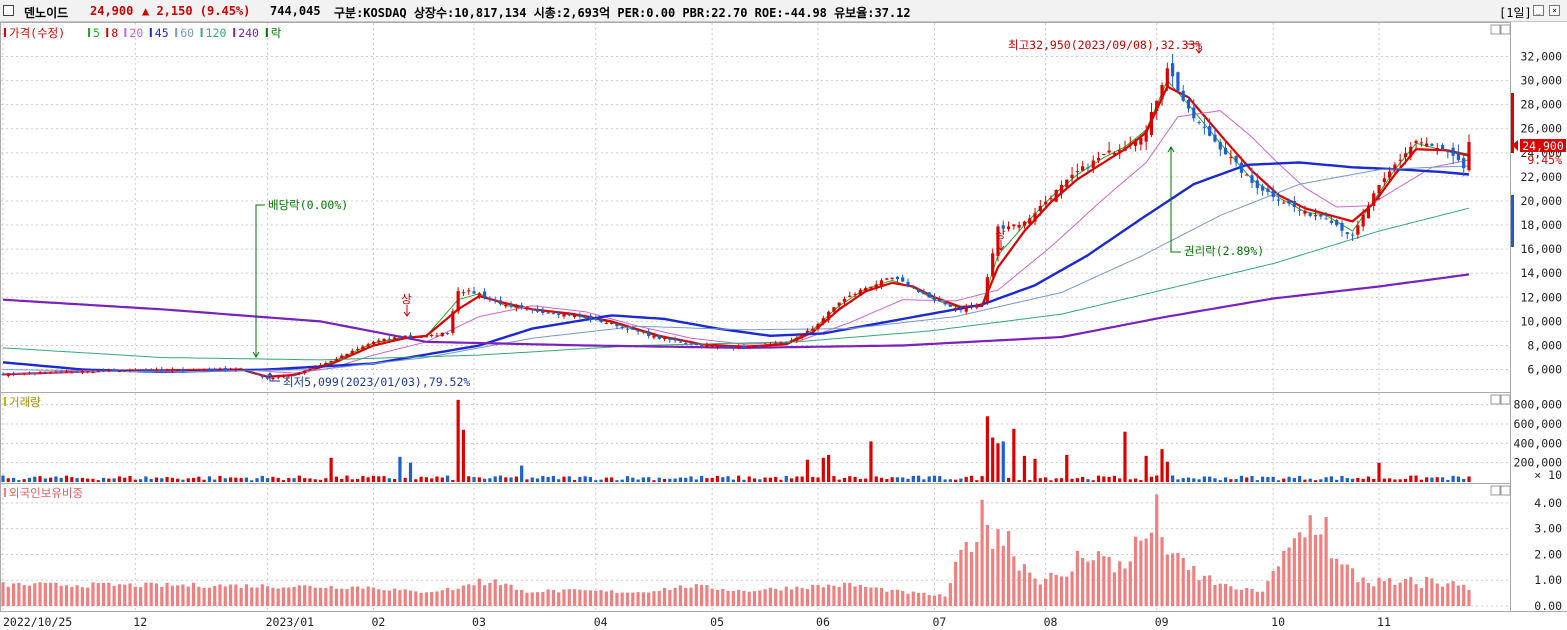 This screenshot has height=630, width=1567. What do you see at coordinates (1495, 29) in the screenshot?
I see `panel-minimize-icon` at bounding box center [1495, 29].